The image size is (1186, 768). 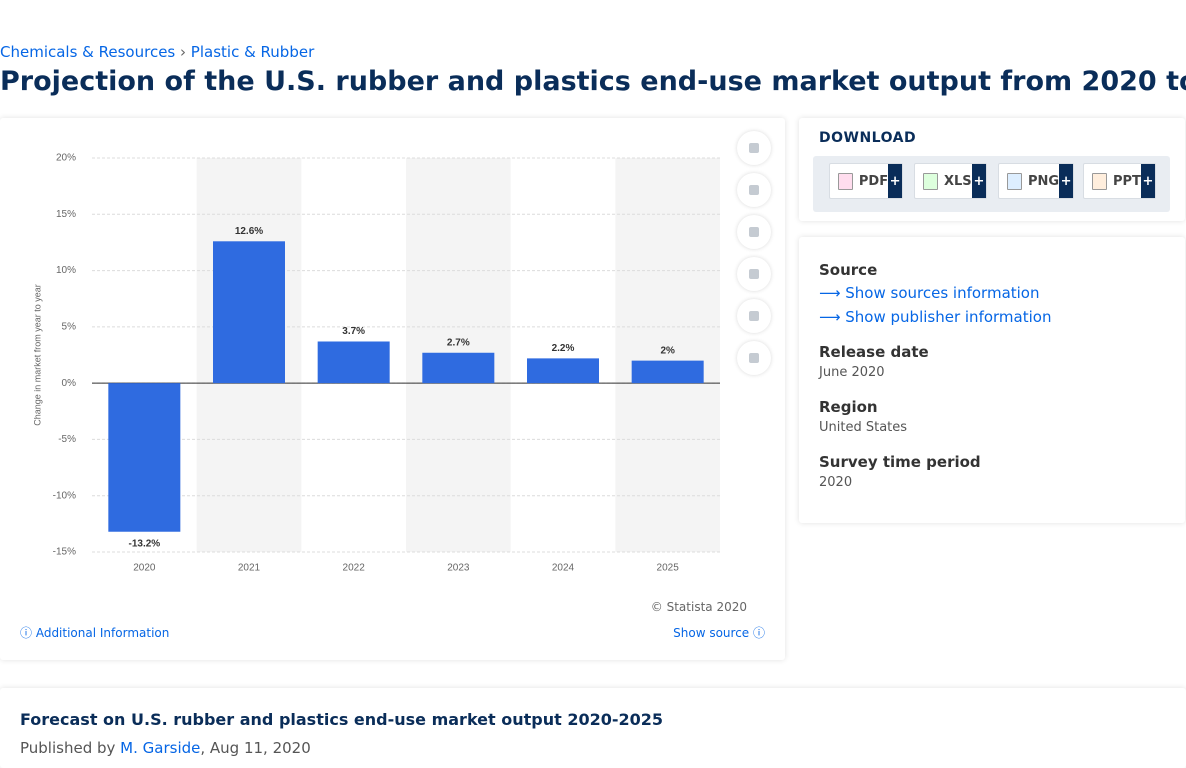 I want to click on value-label: 2%, so click(x=667, y=350).